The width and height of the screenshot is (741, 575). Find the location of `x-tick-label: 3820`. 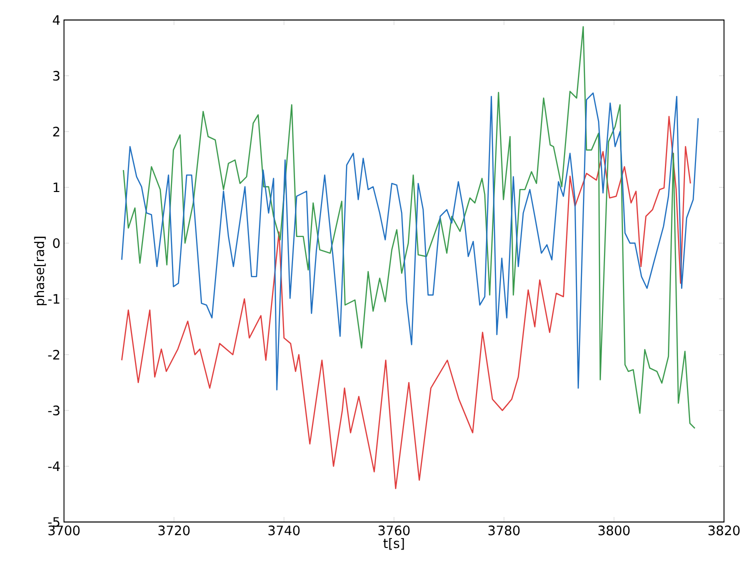

x-tick-label: 3820 is located at coordinates (724, 531).